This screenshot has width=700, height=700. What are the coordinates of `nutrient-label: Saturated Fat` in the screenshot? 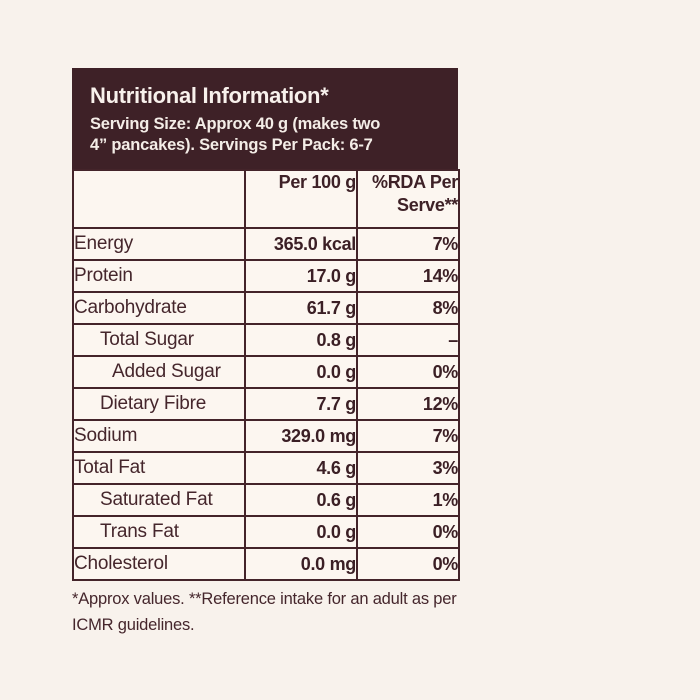 It's located at (159, 500).